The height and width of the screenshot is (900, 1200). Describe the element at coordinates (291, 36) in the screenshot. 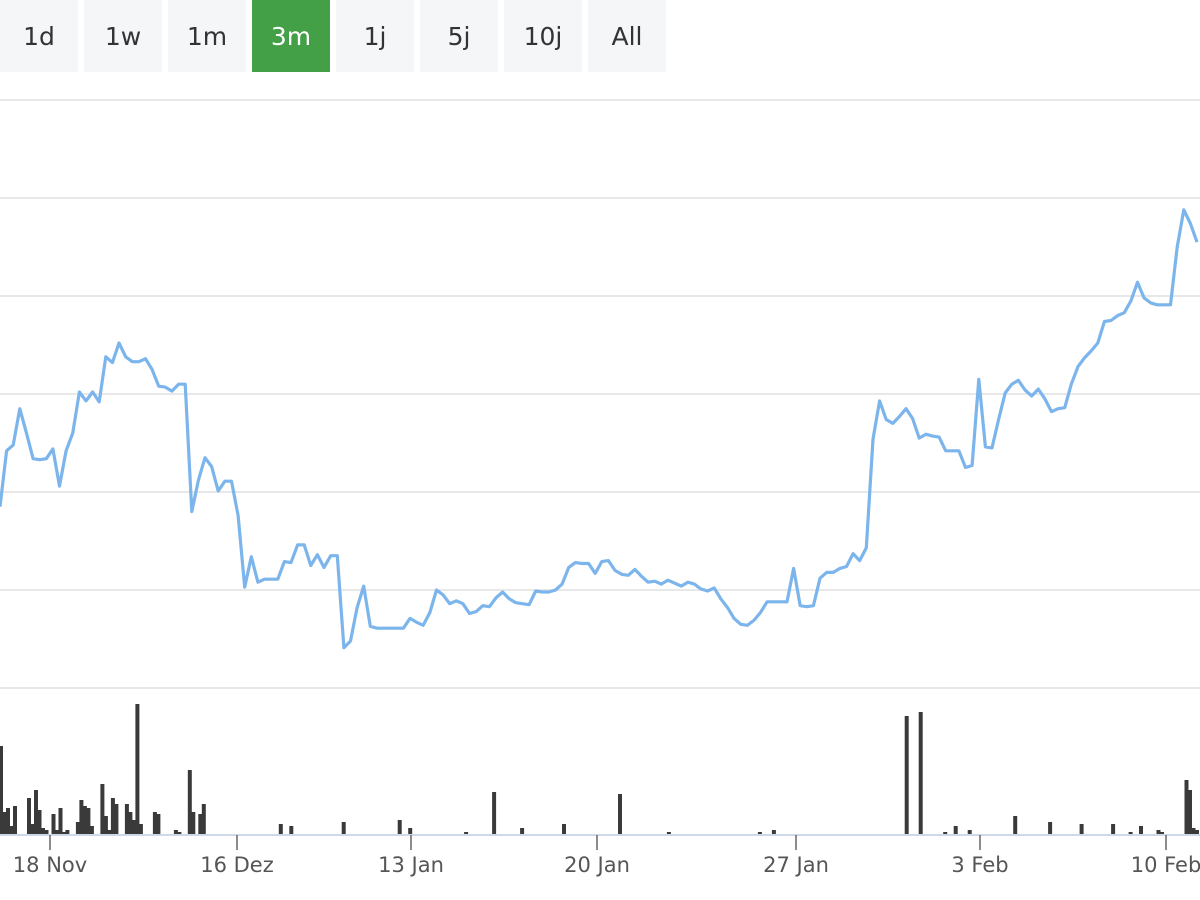

I see `tab-3m: 3m` at that location.